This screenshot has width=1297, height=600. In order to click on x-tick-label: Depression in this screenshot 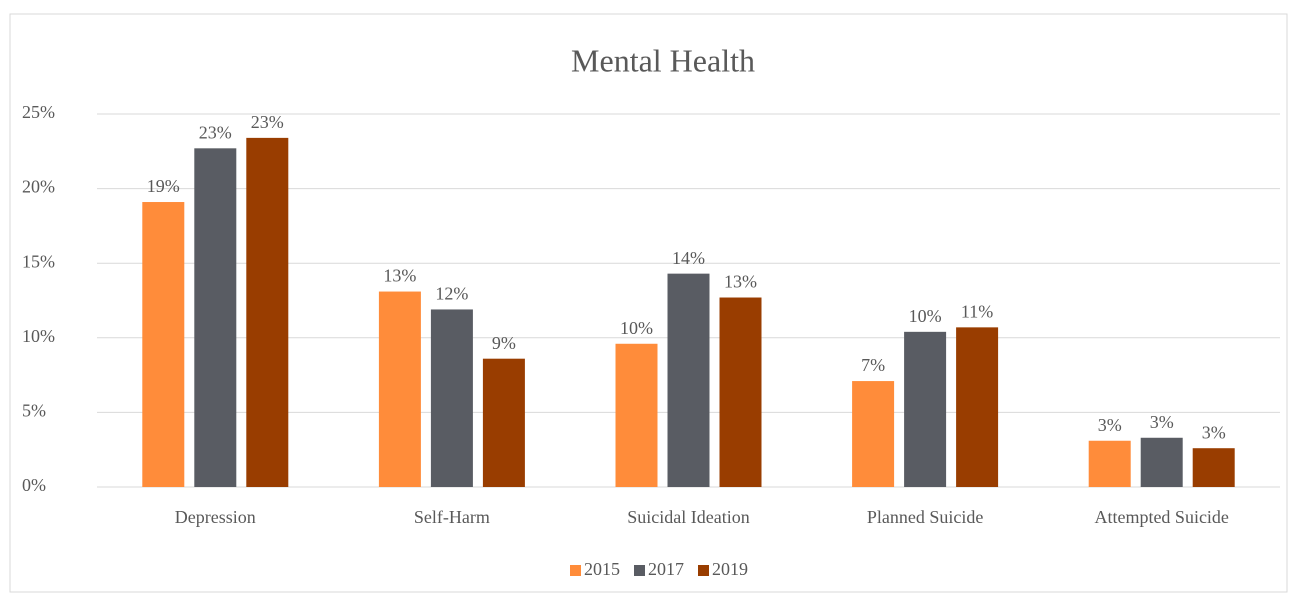, I will do `click(215, 517)`.